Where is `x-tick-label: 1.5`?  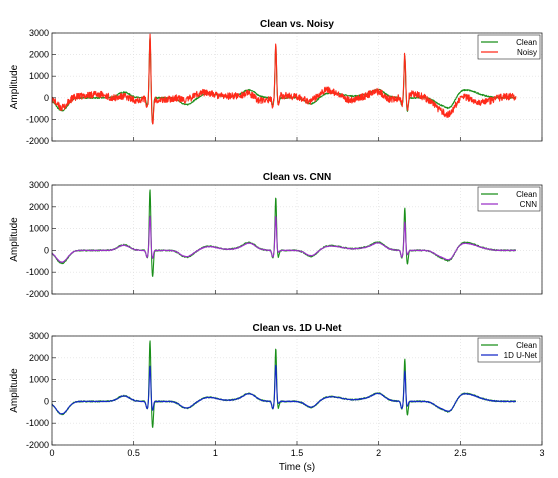 x-tick-label: 1.5 is located at coordinates (297, 453).